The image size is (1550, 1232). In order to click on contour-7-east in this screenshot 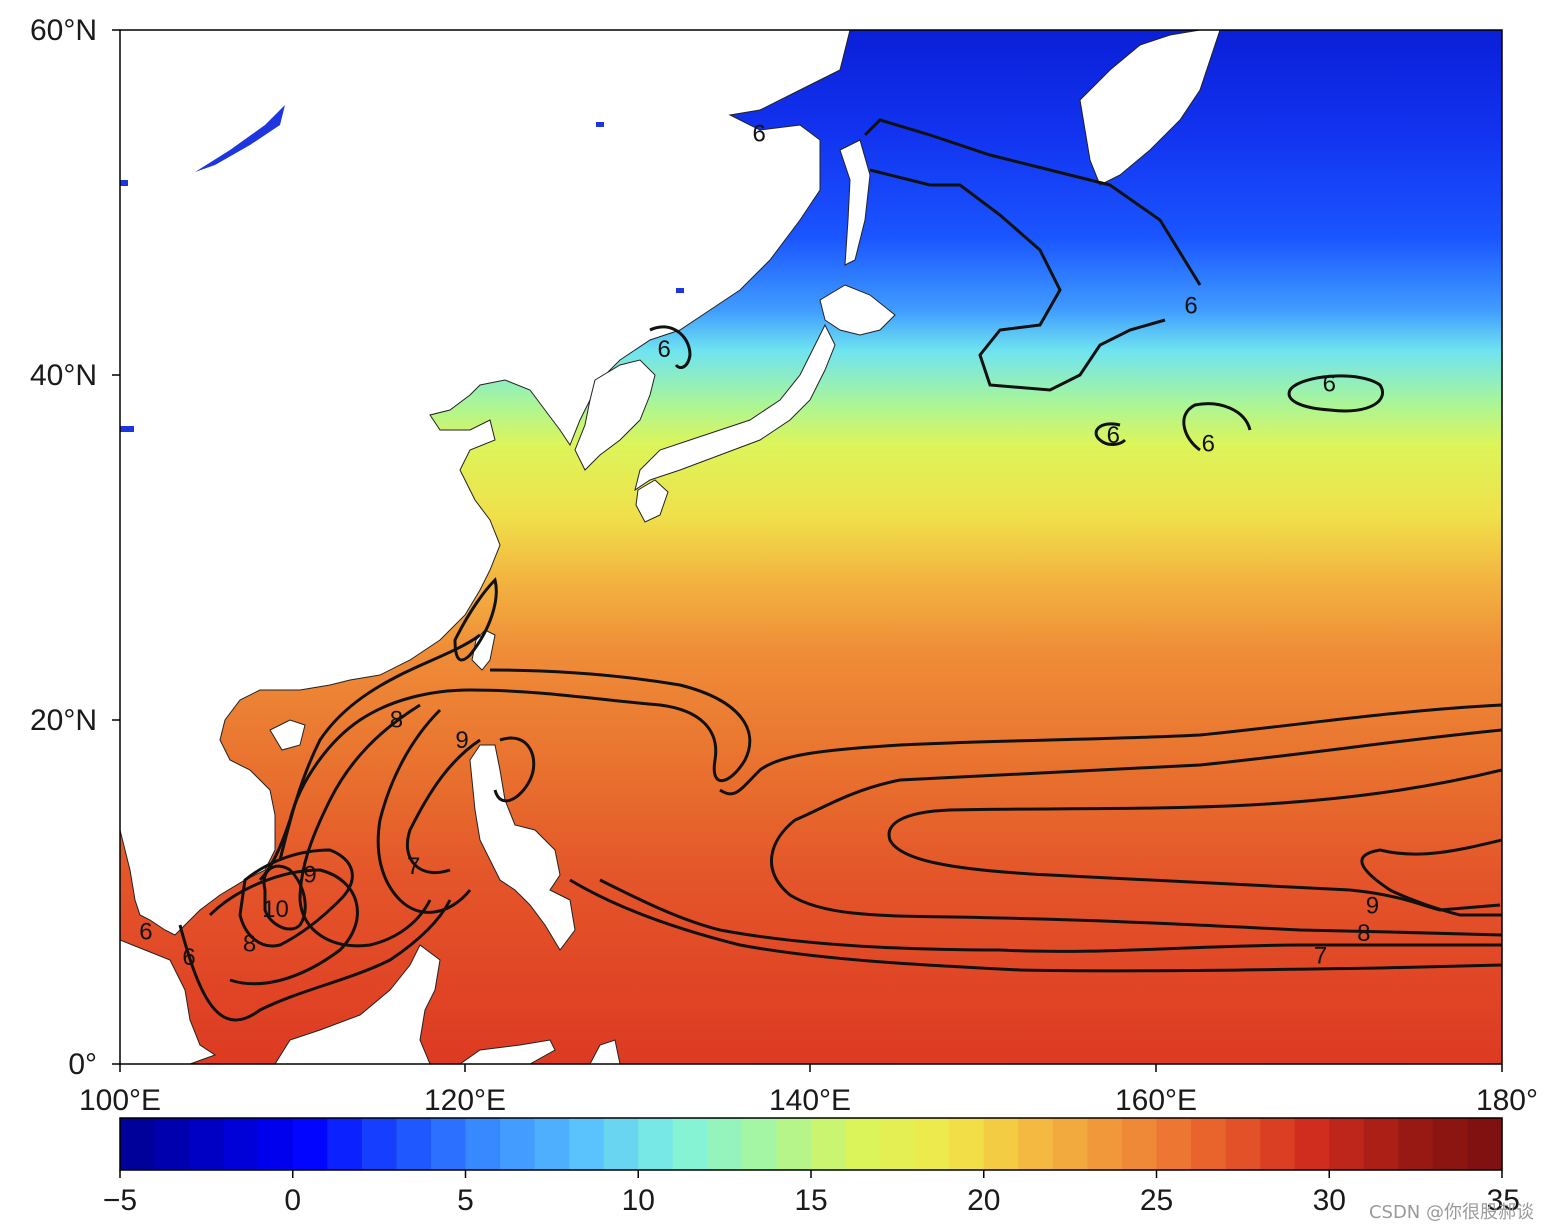, I will do `click(1110, 749)`.